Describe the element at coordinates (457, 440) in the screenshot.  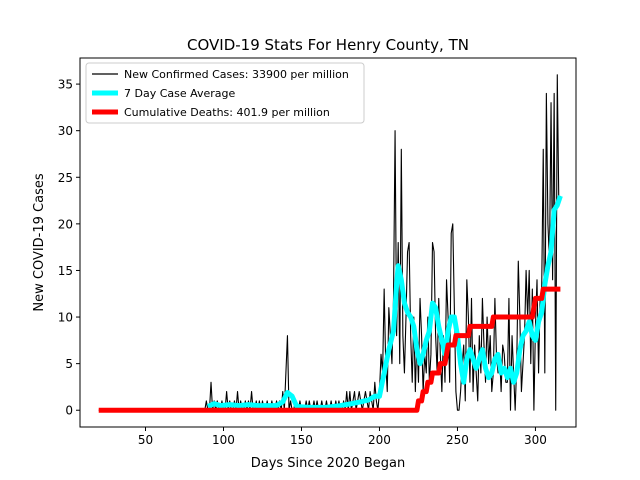
I see `x-tick-label: 250` at that location.